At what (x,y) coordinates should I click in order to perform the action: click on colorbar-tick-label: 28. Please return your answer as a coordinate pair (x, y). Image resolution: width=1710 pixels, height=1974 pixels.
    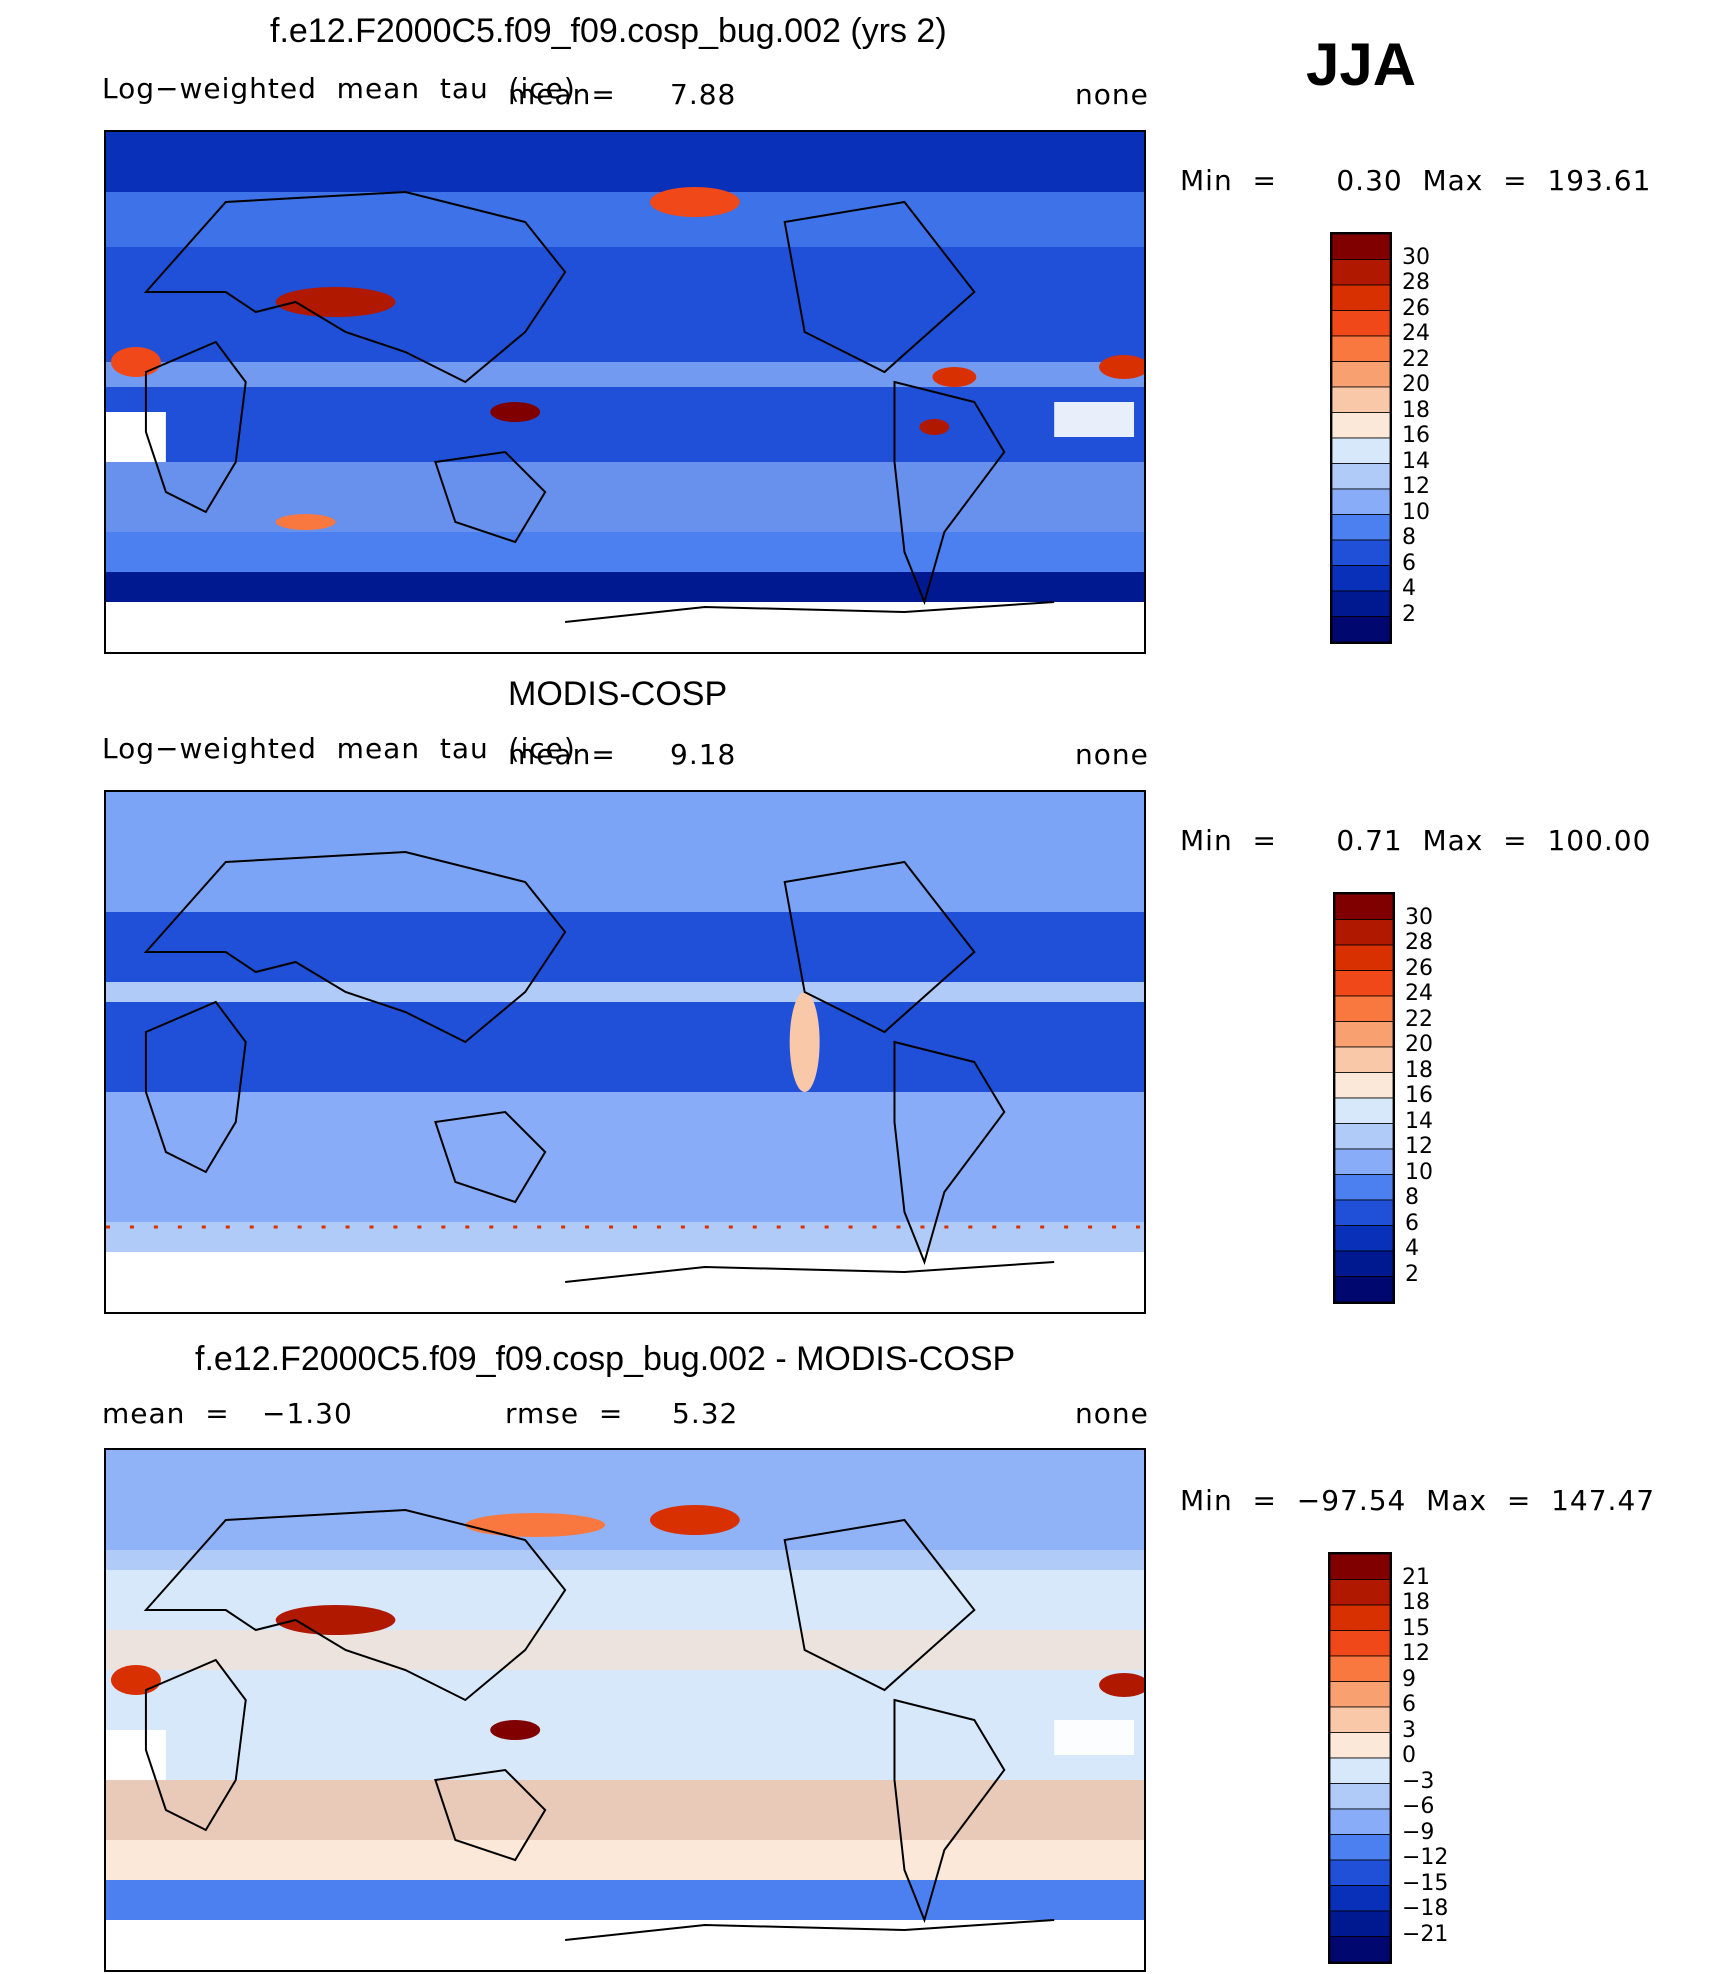
    Looking at the image, I should click on (1419, 942).